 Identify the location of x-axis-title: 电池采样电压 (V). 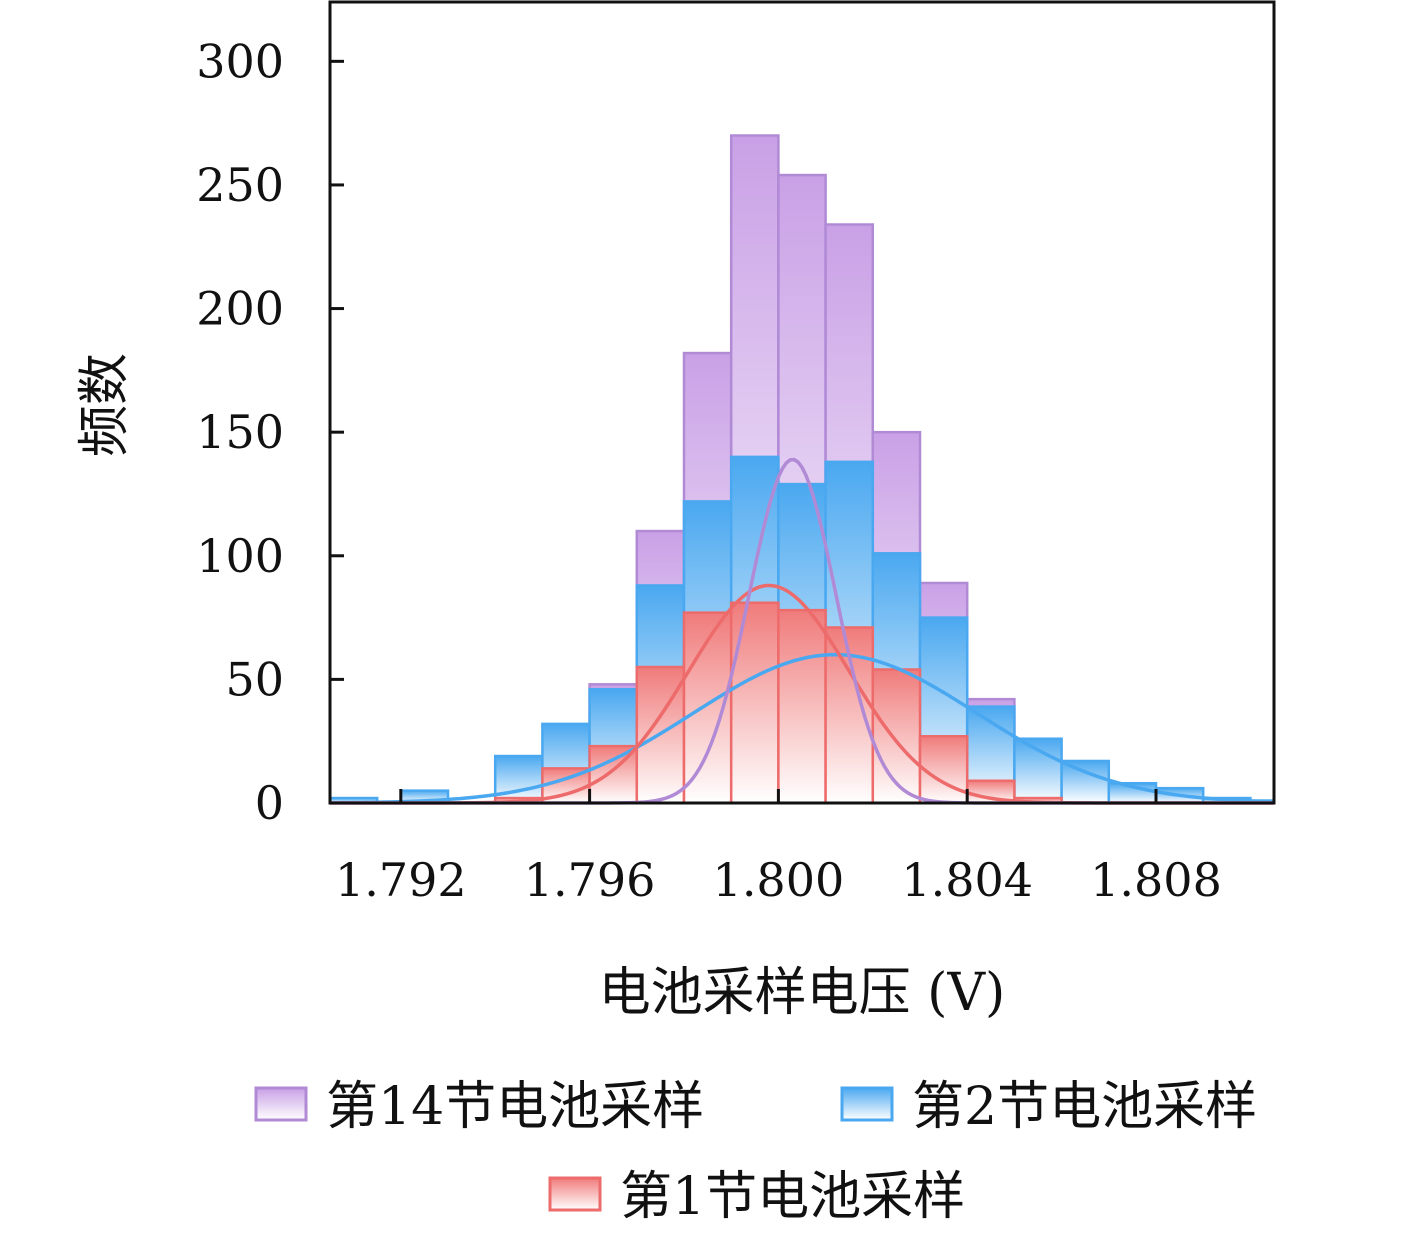
(802, 993).